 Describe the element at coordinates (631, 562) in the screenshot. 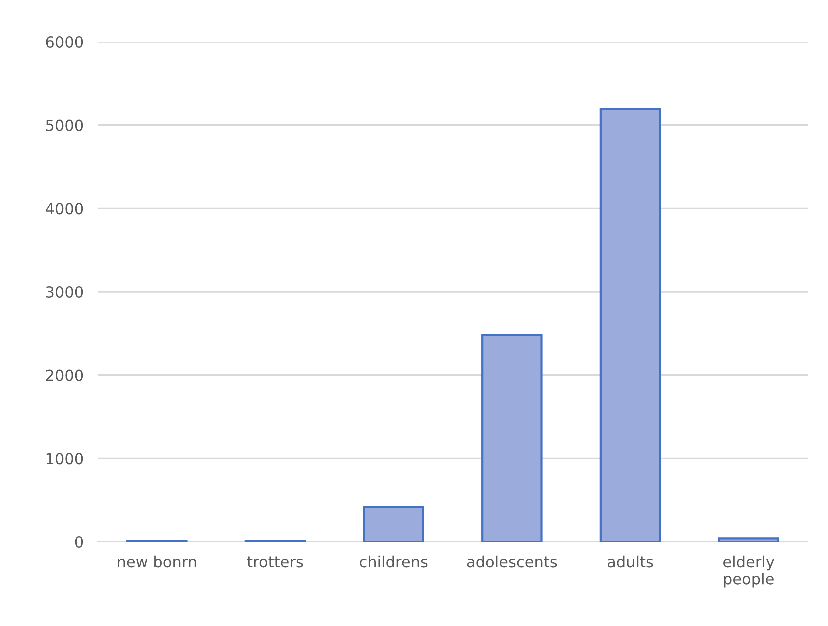

I see `x-tick-label: adults` at that location.